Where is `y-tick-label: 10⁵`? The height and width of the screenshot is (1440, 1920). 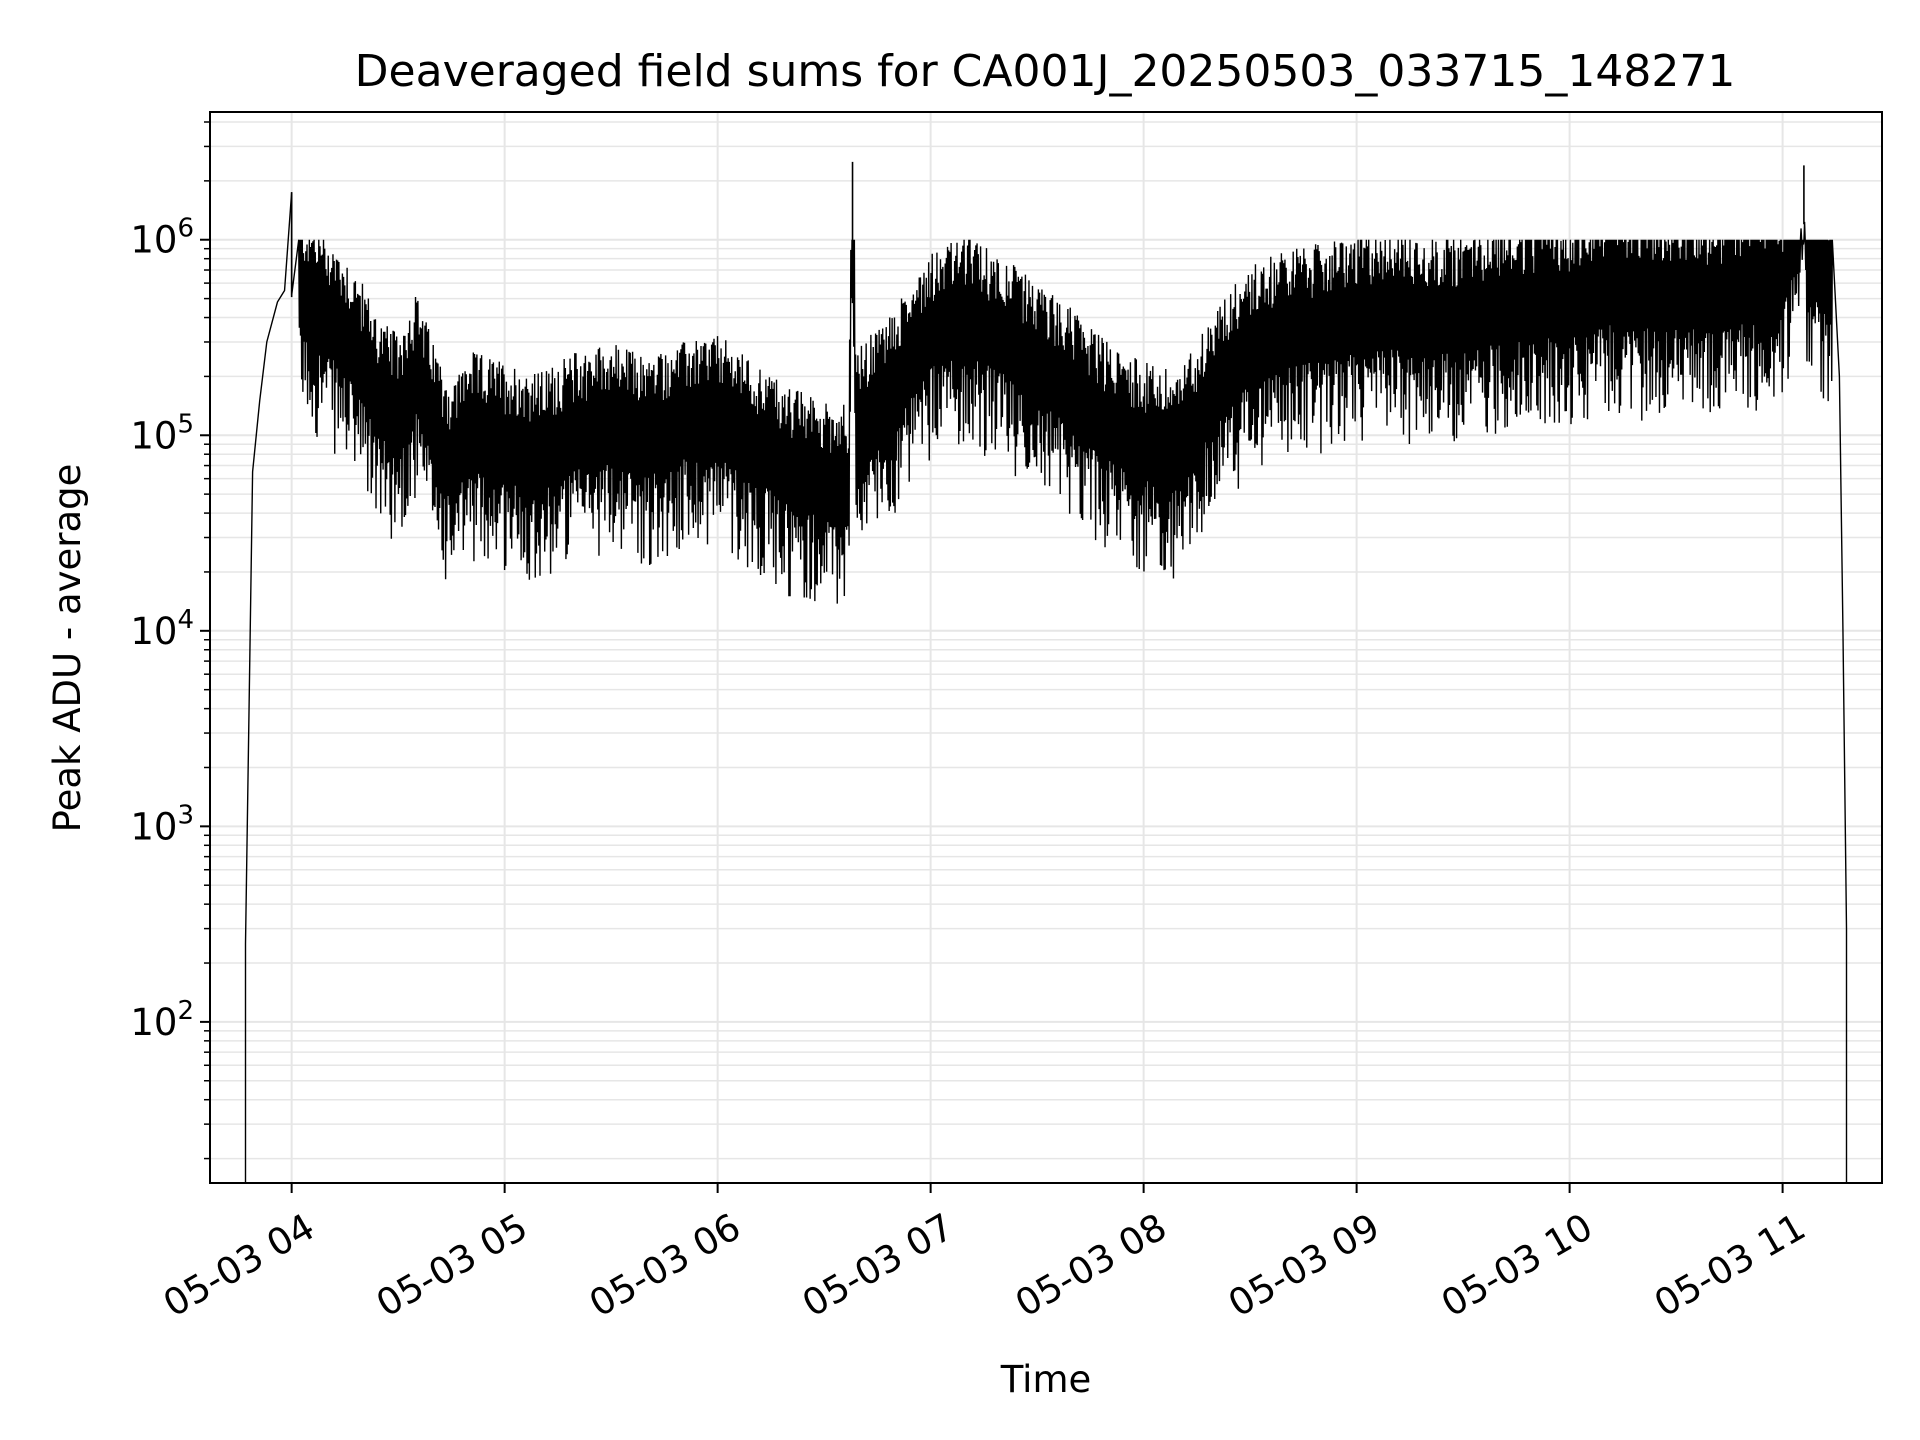
y-tick-label: 10⁵ is located at coordinates (162, 433).